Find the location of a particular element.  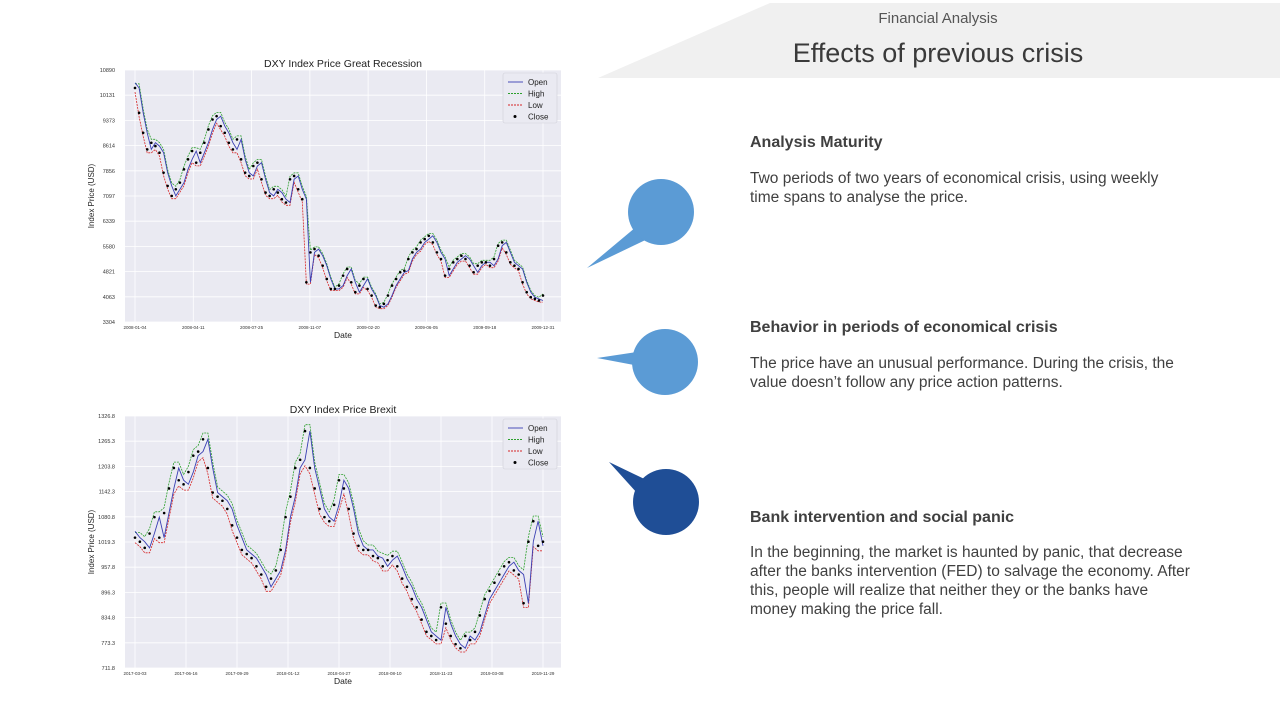

y-tick-label: 5580 is located at coordinates (109, 247).